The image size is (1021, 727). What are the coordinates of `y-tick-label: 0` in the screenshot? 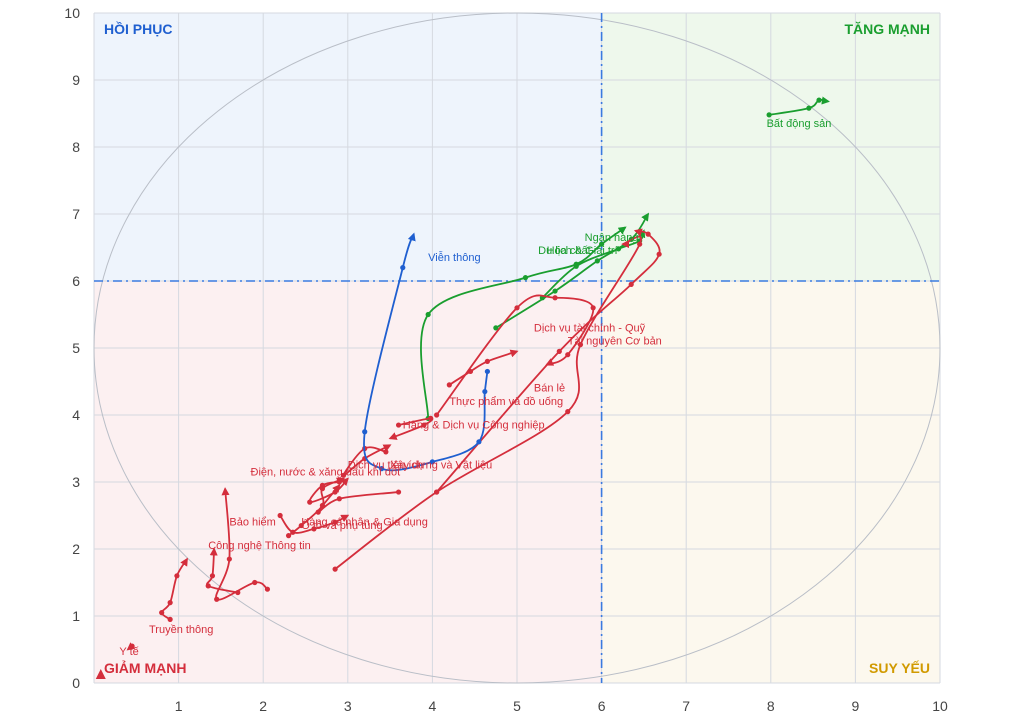 It's located at (76, 683).